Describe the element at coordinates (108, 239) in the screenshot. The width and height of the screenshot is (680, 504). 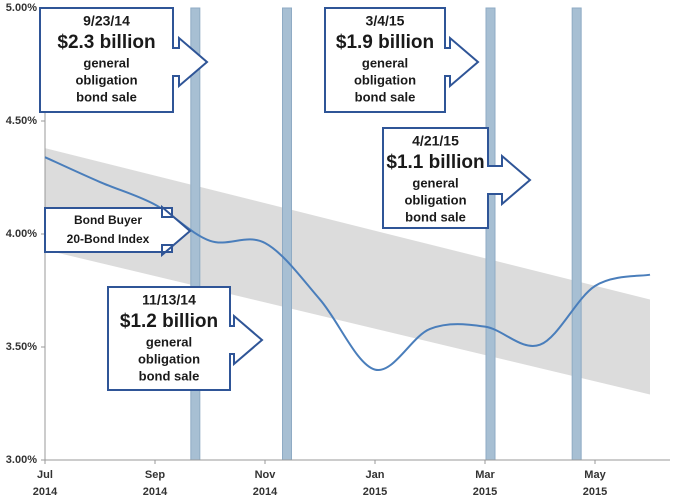
I see `series-label: 20-Bond Index` at that location.